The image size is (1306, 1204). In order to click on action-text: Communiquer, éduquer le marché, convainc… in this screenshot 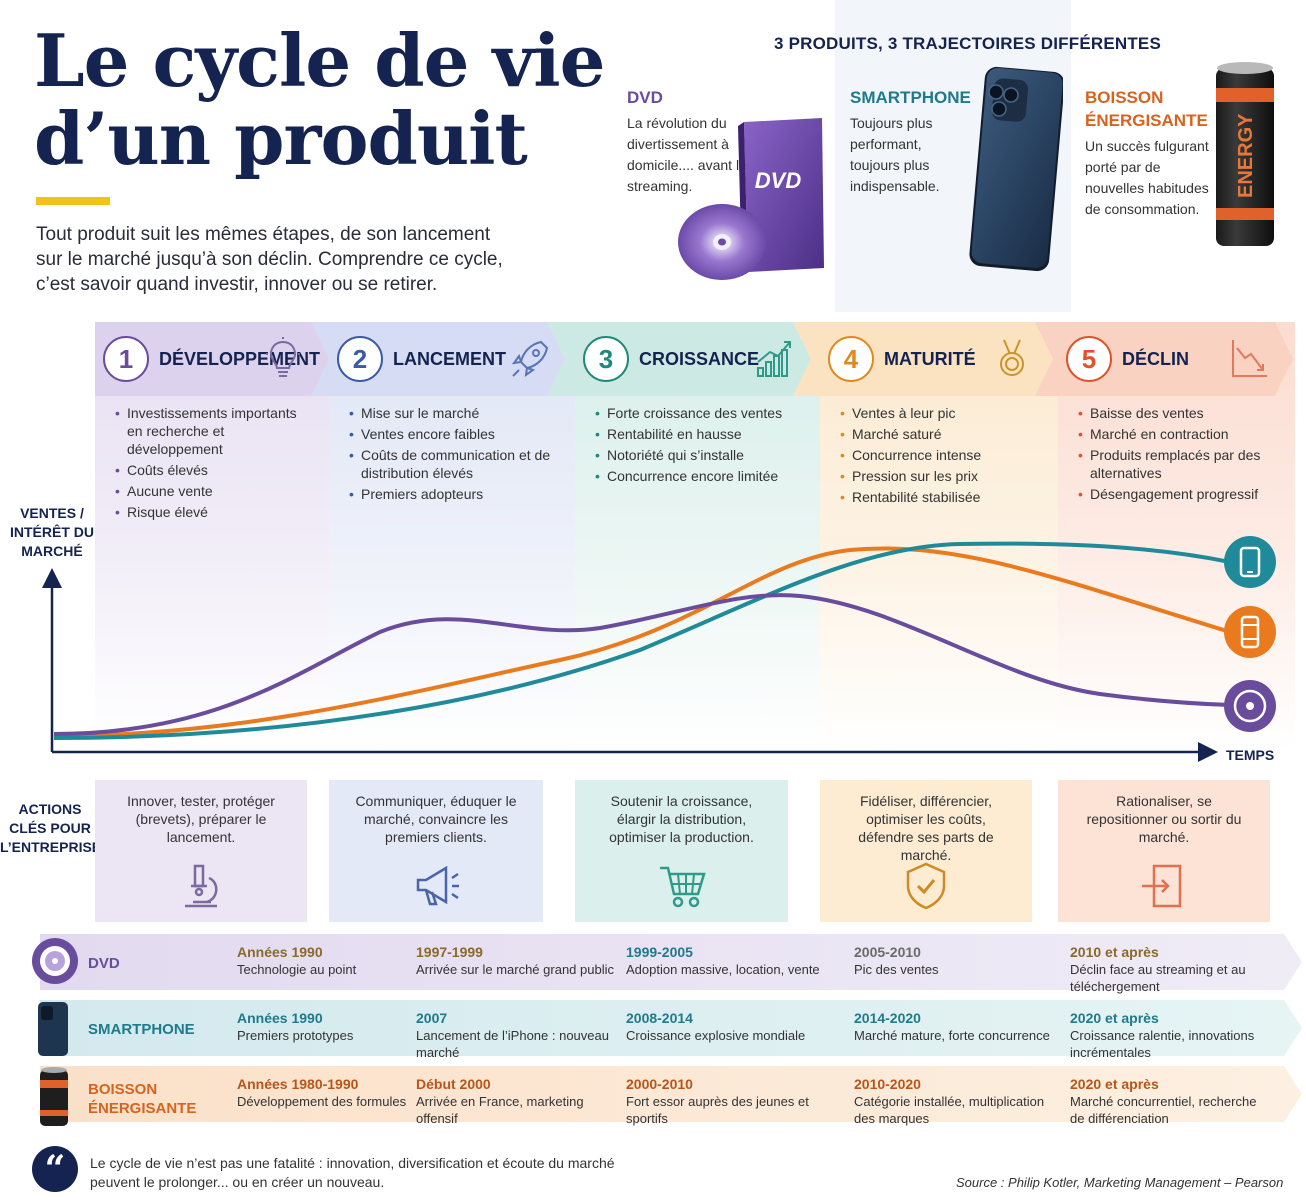, I will do `click(436, 819)`.